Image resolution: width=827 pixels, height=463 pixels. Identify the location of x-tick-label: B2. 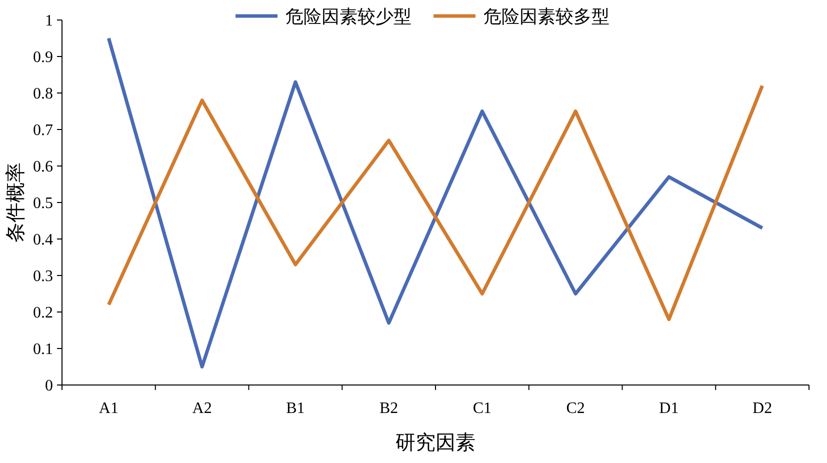
(388, 408).